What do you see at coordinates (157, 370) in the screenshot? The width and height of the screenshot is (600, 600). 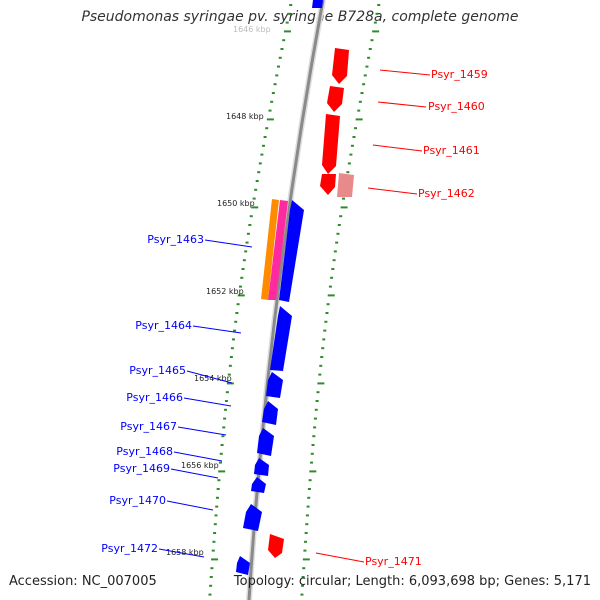 I see `gene-label-psyr-1465: Psyr_1465` at bounding box center [157, 370].